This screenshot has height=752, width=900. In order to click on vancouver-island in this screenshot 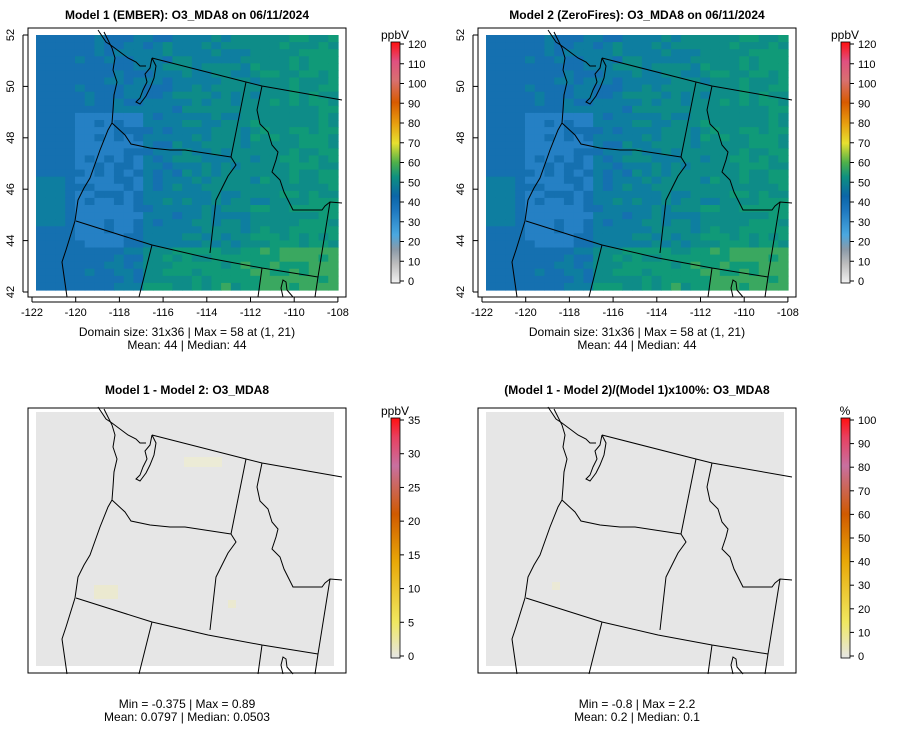, I will do `click(571, 48)`.